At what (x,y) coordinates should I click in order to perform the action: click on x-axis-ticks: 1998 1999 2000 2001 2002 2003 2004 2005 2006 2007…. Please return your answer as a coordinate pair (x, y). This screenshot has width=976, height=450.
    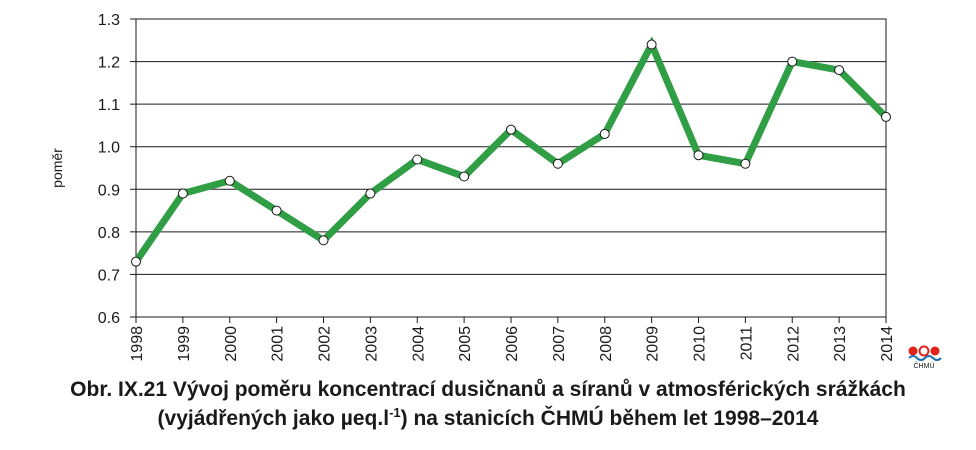
    Looking at the image, I should click on (512, 339).